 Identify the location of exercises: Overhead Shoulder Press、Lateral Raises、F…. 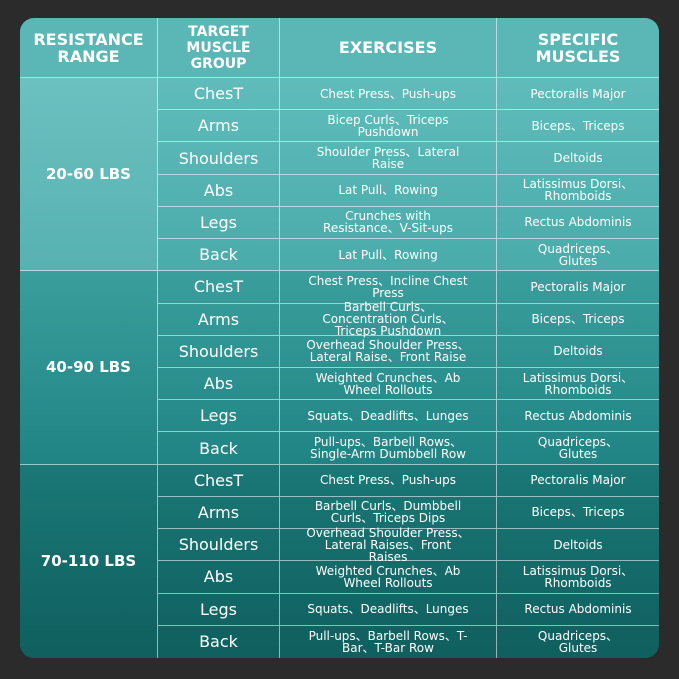
(388, 545).